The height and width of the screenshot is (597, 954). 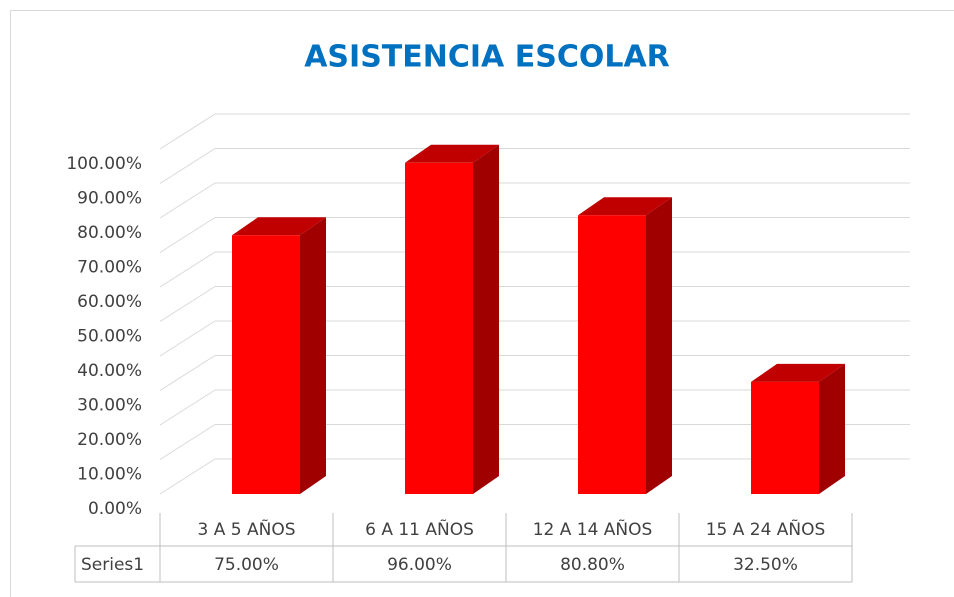 I want to click on x-tick-label: 3 A 5 AÑOS, so click(x=247, y=529).